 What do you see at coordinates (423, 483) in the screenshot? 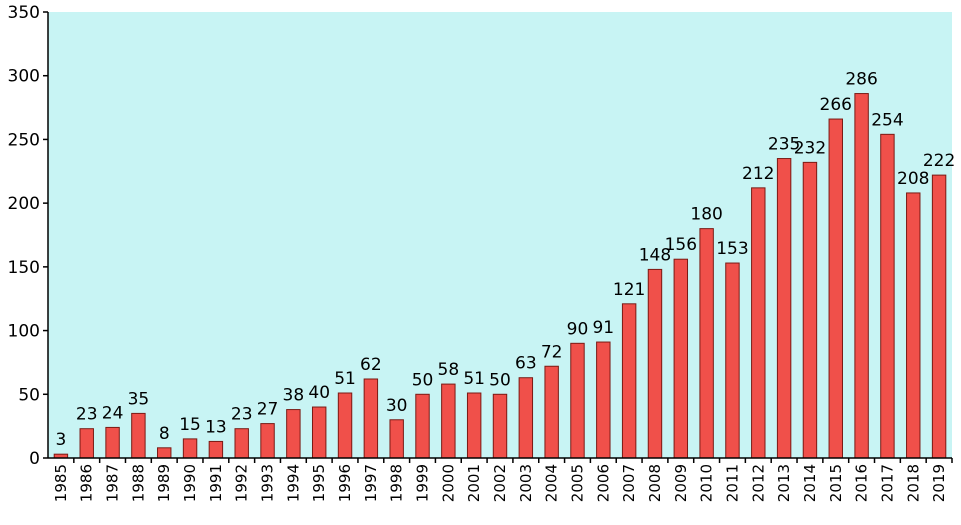
I see `x-tick-label-1999: 1999` at bounding box center [423, 483].